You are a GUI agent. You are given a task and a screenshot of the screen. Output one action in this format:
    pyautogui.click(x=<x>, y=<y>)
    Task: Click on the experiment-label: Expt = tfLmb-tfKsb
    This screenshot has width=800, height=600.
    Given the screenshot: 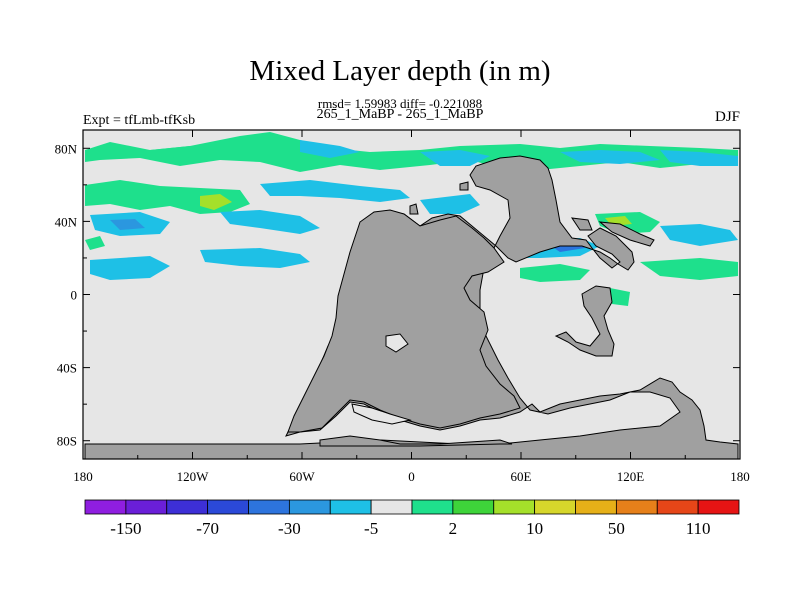 What is the action you would take?
    pyautogui.click(x=139, y=120)
    